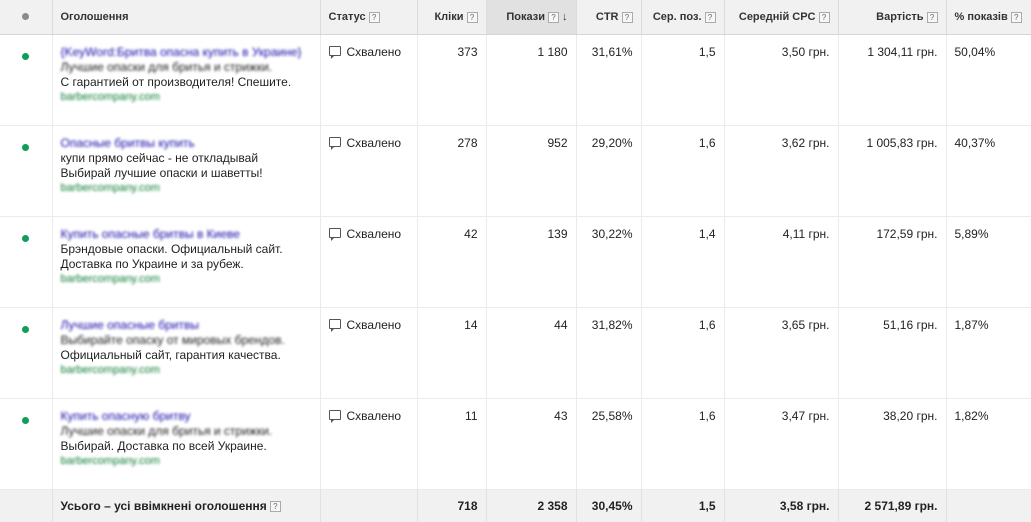 The width and height of the screenshot is (1031, 522). What do you see at coordinates (186, 143) in the screenshot?
I see `ad-headline-link: Опасные бритвы купить` at bounding box center [186, 143].